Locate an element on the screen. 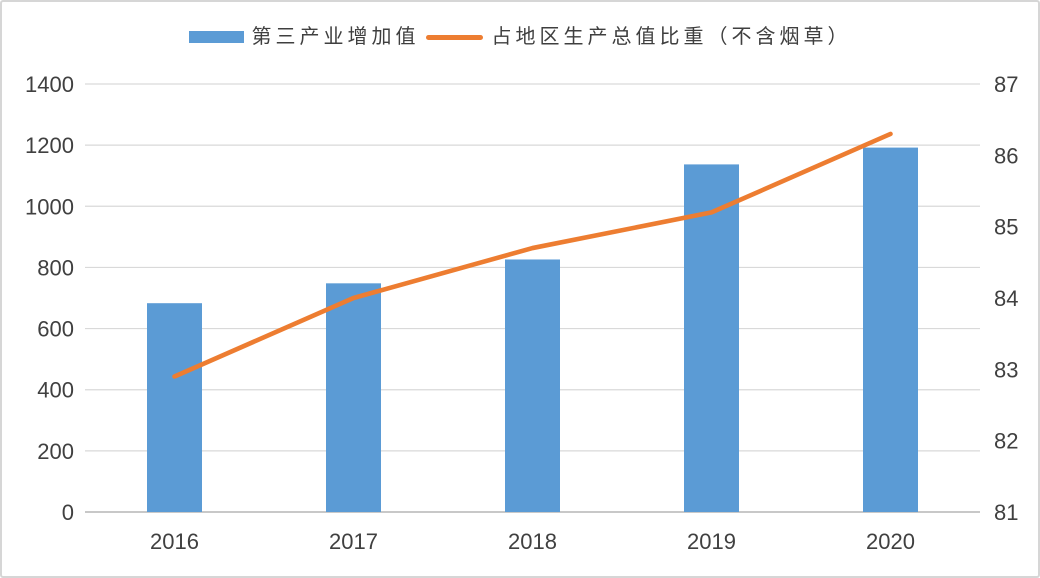  line-series-swatch-icon is located at coordinates (454, 37).